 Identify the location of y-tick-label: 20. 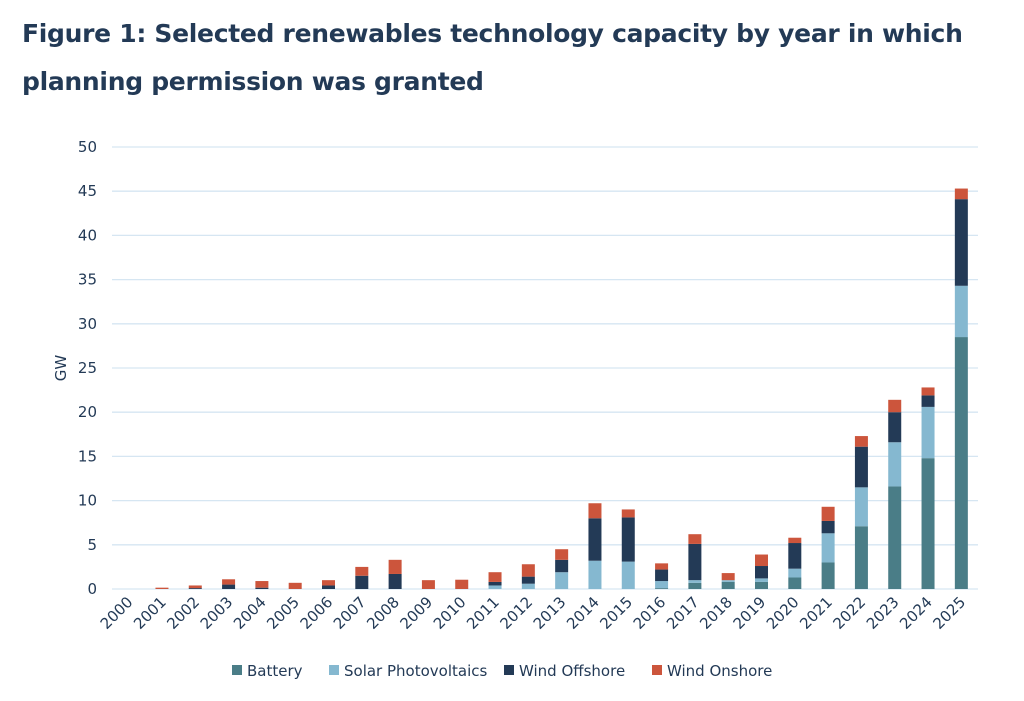
(87, 412).